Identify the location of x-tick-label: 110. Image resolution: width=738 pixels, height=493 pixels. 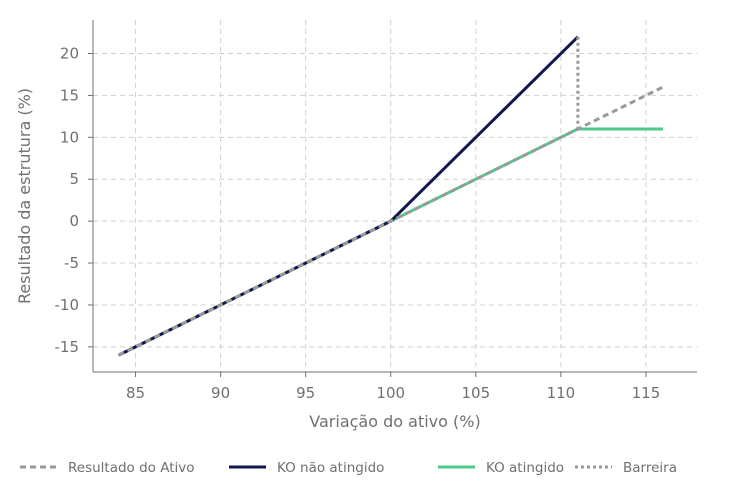
(561, 393).